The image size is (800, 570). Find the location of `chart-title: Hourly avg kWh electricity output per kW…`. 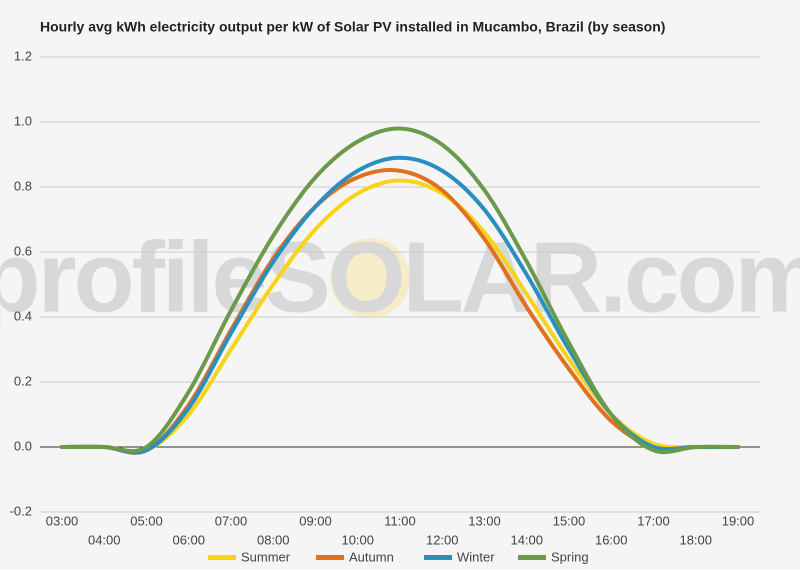

chart-title: Hourly avg kWh electricity output per kW… is located at coordinates (352, 27).